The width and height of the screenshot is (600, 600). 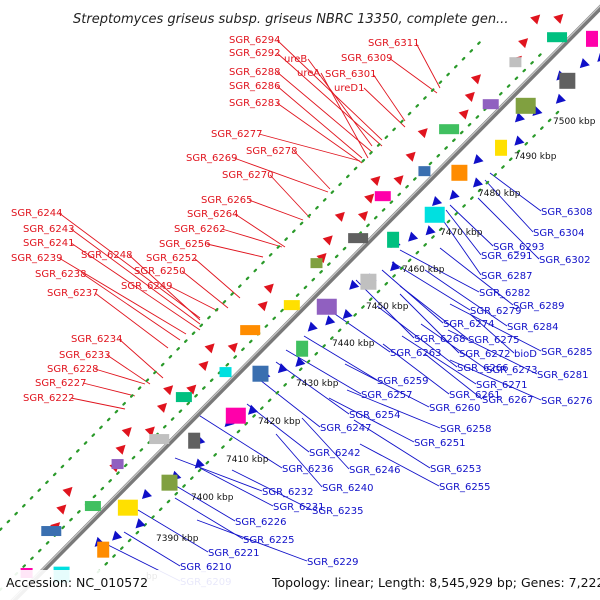 What do you see at coordinates (502, 385) in the screenshot?
I see `reverse-gene-label-sgr-6271: SGR_6271` at bounding box center [502, 385].